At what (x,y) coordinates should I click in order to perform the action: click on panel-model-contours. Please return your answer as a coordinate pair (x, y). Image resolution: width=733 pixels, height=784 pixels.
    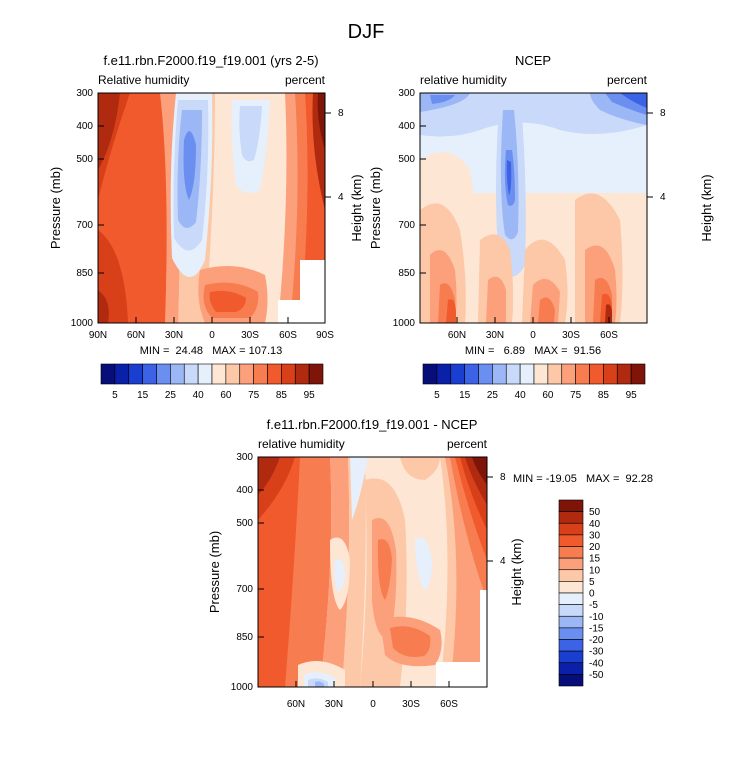
    Looking at the image, I should click on (211, 208).